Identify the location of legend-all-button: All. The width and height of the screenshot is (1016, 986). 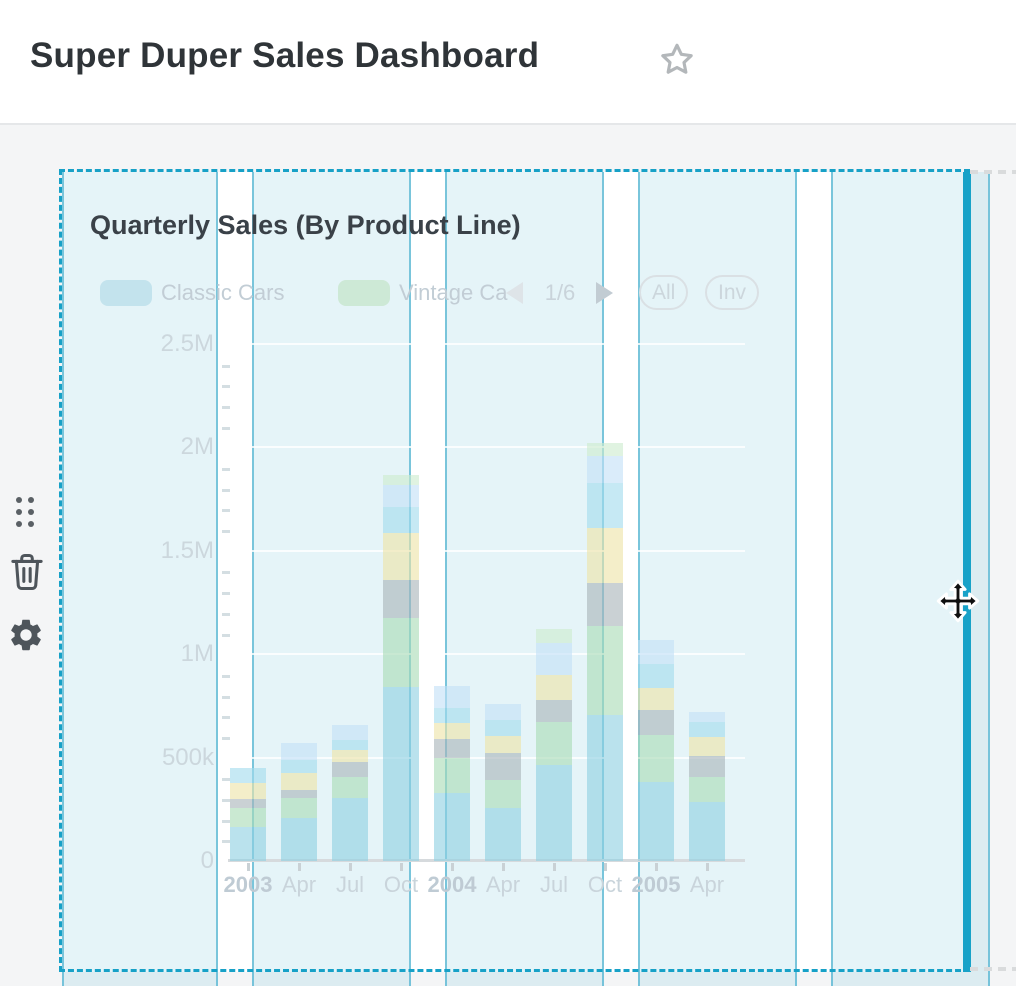
(664, 292).